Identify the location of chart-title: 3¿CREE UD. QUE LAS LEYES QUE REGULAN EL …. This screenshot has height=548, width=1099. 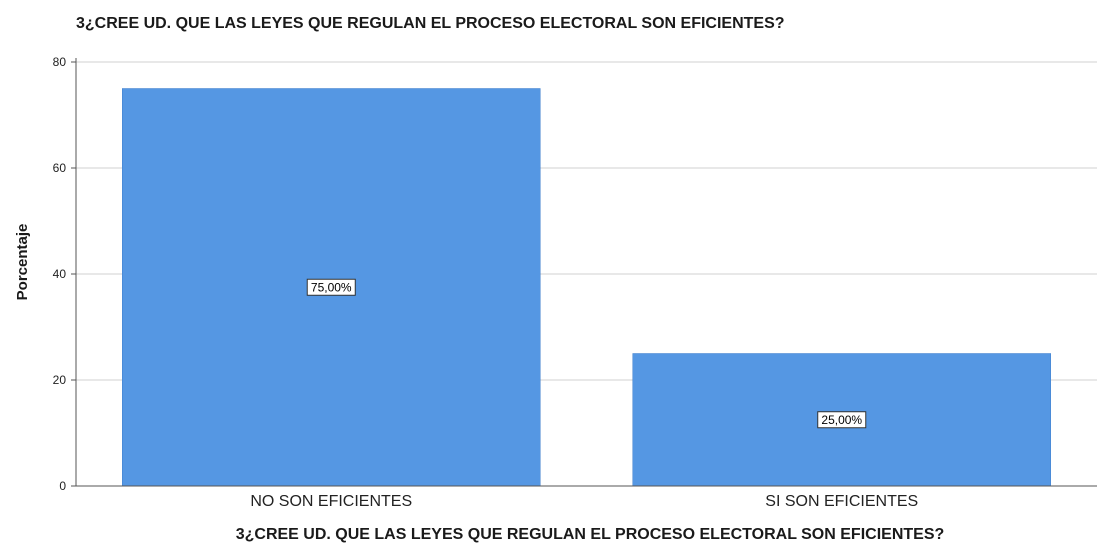
(430, 23).